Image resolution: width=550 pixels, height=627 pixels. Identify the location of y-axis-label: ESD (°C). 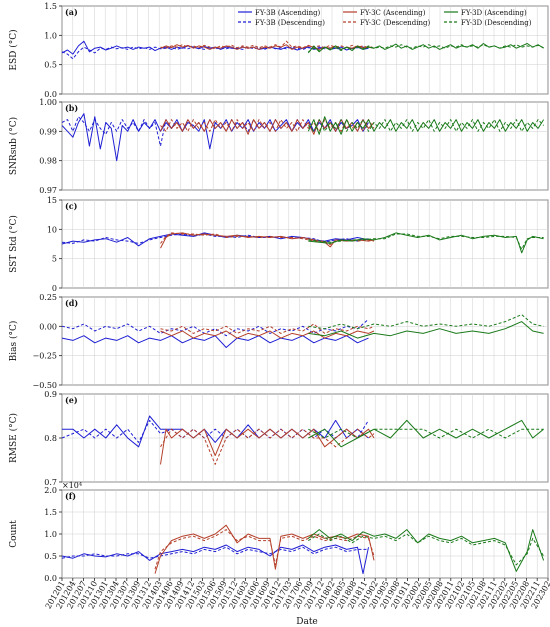
(13, 49).